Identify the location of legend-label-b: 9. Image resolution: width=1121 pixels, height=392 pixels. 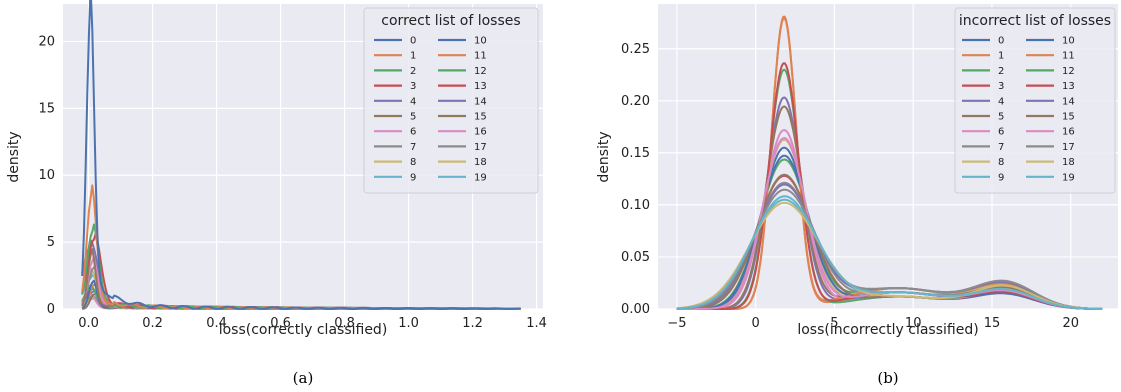
(1001, 177).